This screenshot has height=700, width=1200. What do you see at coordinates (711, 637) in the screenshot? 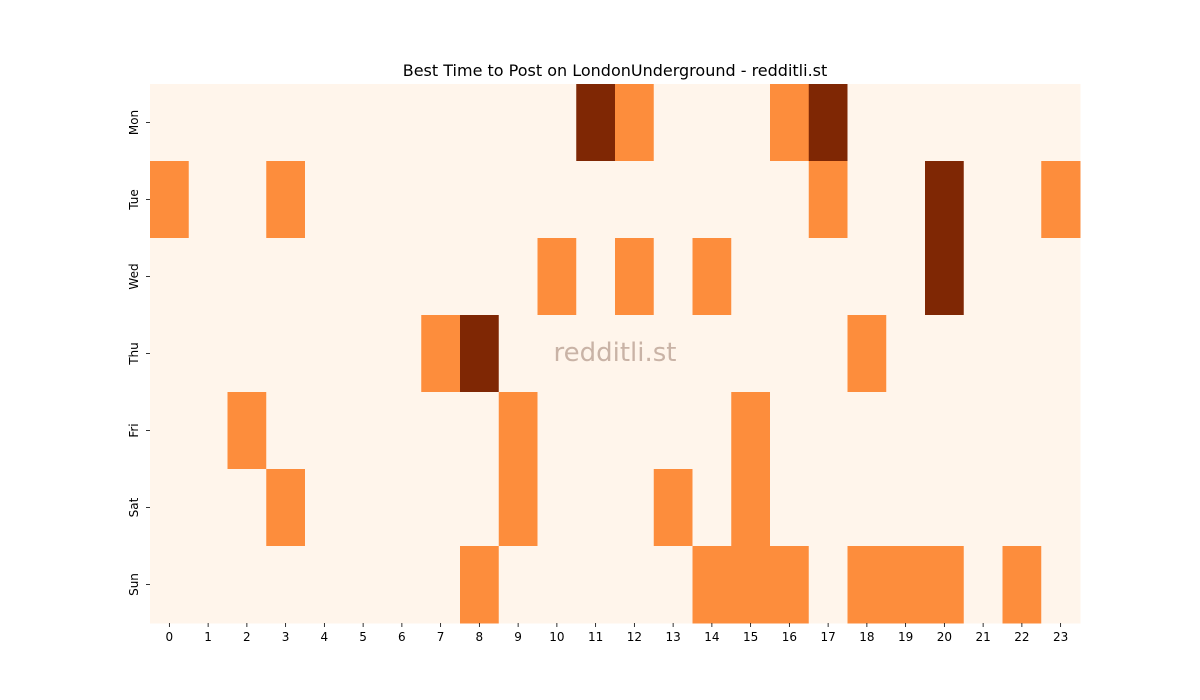
I see `x-tick-label: 14` at bounding box center [711, 637].